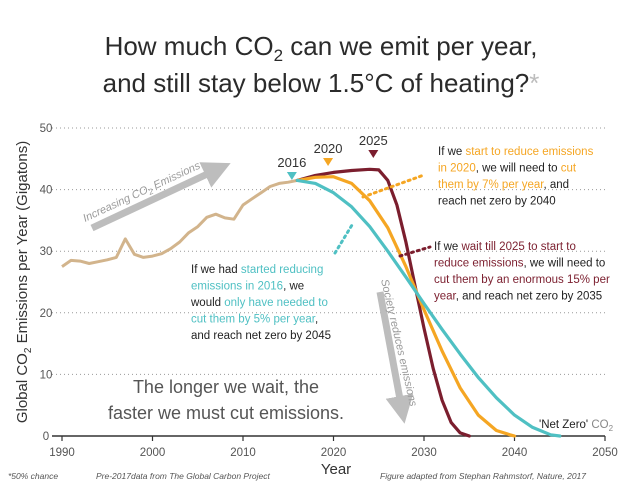 The height and width of the screenshot is (491, 643). Describe the element at coordinates (515, 453) in the screenshot. I see `x-tick-2040: 2040` at that location.